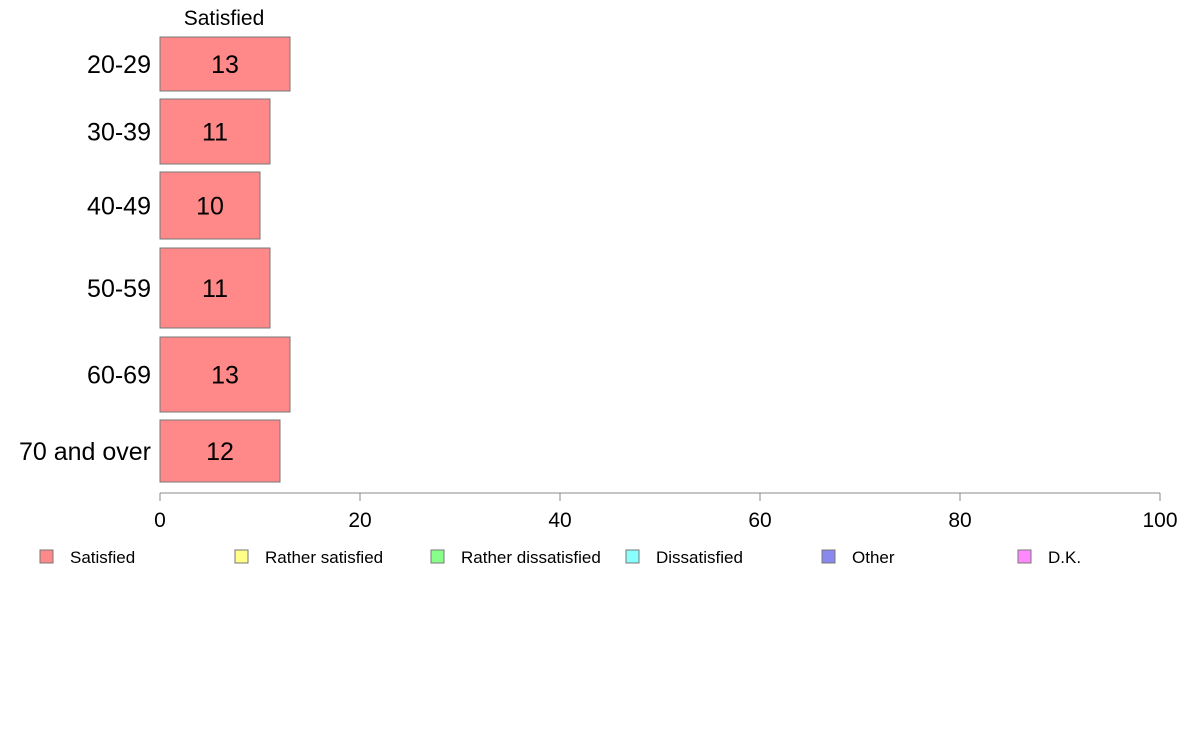 The width and height of the screenshot is (1188, 736). What do you see at coordinates (759, 520) in the screenshot?
I see `x-tick-label: 60` at bounding box center [759, 520].